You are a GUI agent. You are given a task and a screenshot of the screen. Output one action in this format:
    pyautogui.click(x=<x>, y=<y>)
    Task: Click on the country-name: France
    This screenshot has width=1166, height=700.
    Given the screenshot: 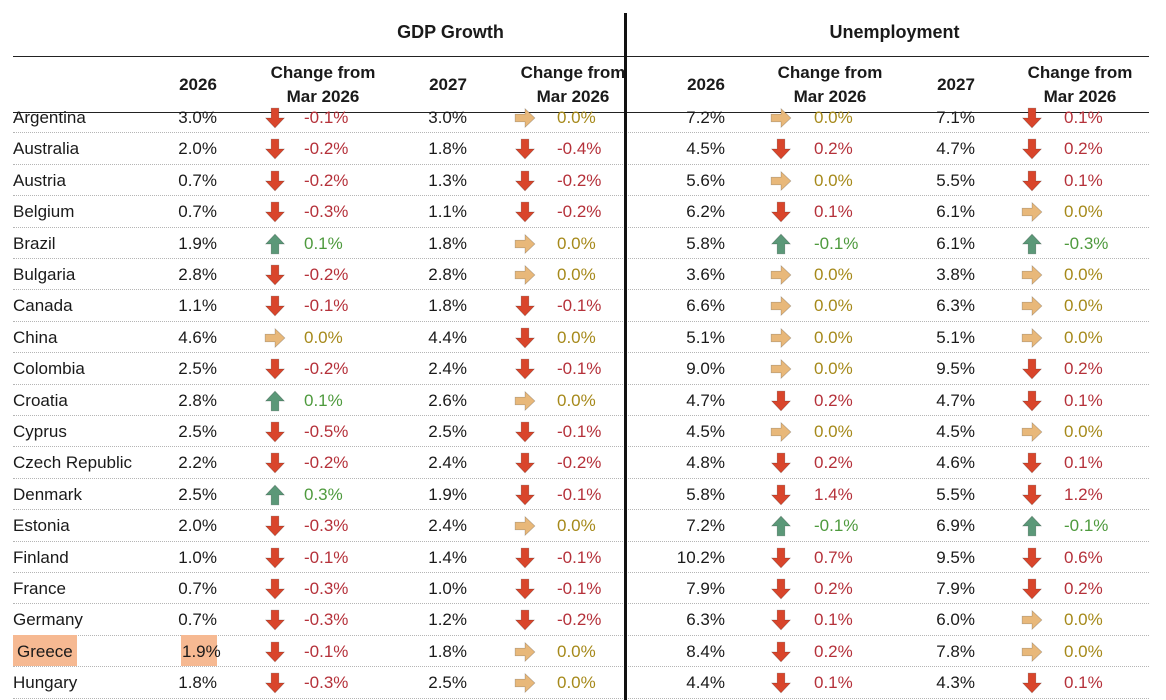 What is the action you would take?
    pyautogui.click(x=39, y=588)
    